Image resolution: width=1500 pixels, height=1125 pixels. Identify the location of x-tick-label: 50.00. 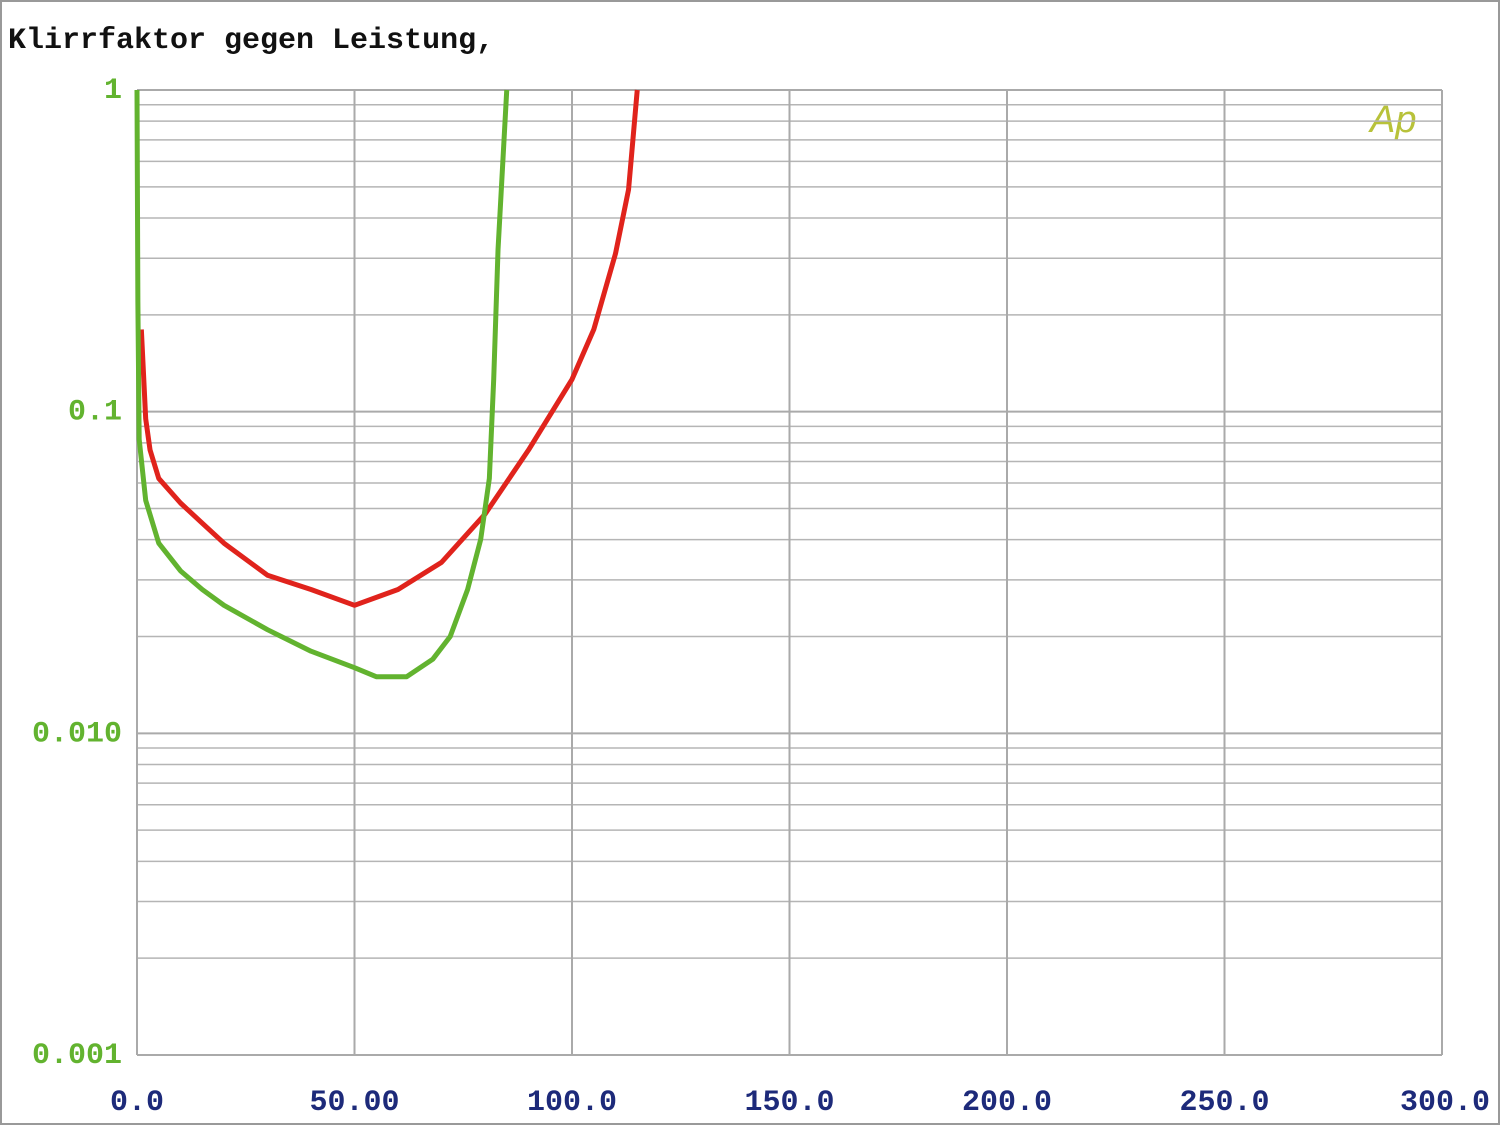
(354, 1103).